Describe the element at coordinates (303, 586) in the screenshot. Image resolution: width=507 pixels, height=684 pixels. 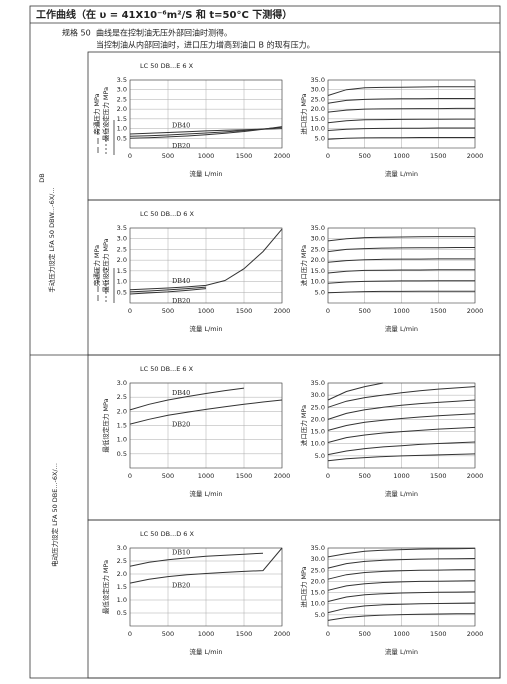
I see `y-axis-label: 进口压力 MPa` at that location.